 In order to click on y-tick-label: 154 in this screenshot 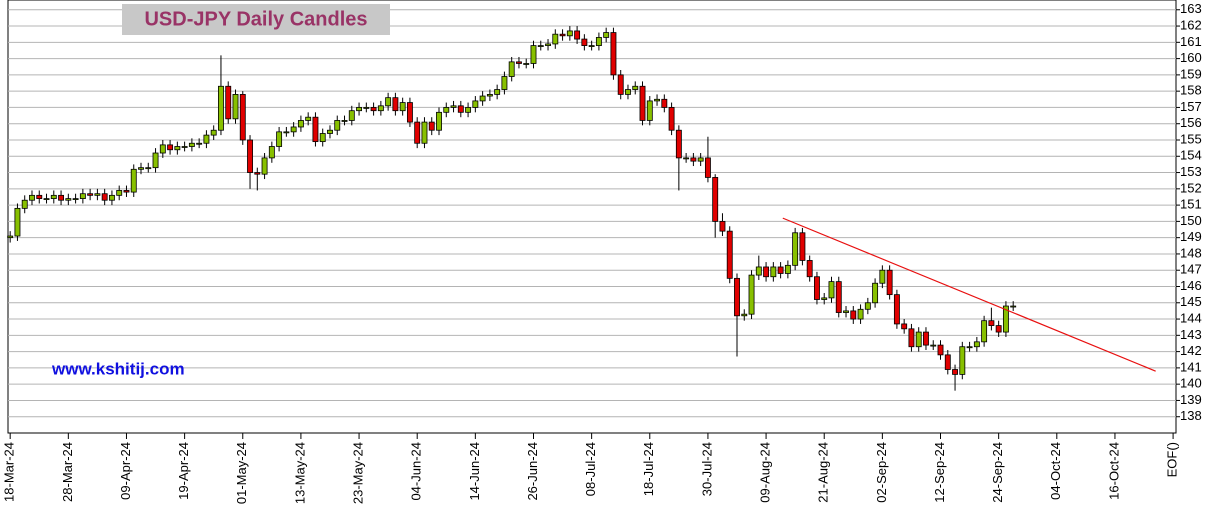, I will do `click(1191, 155)`.